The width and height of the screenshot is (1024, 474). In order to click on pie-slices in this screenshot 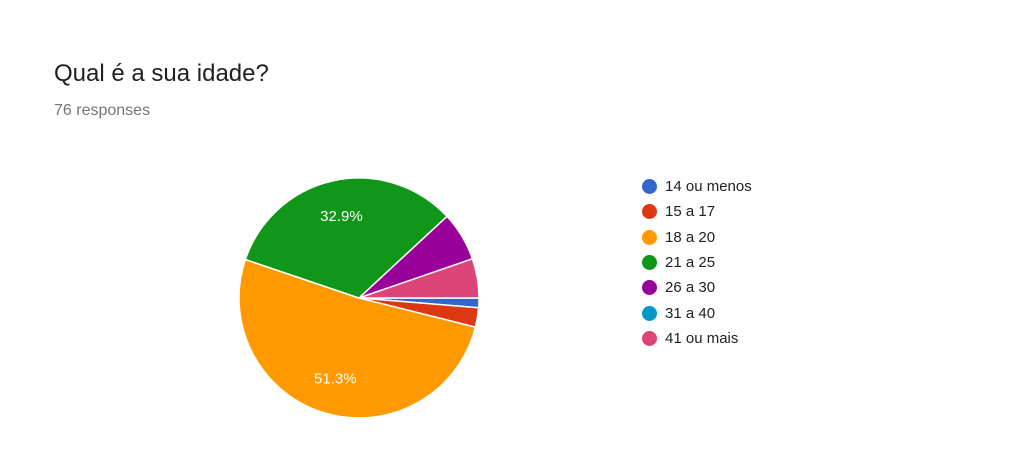, I will do `click(359, 298)`.